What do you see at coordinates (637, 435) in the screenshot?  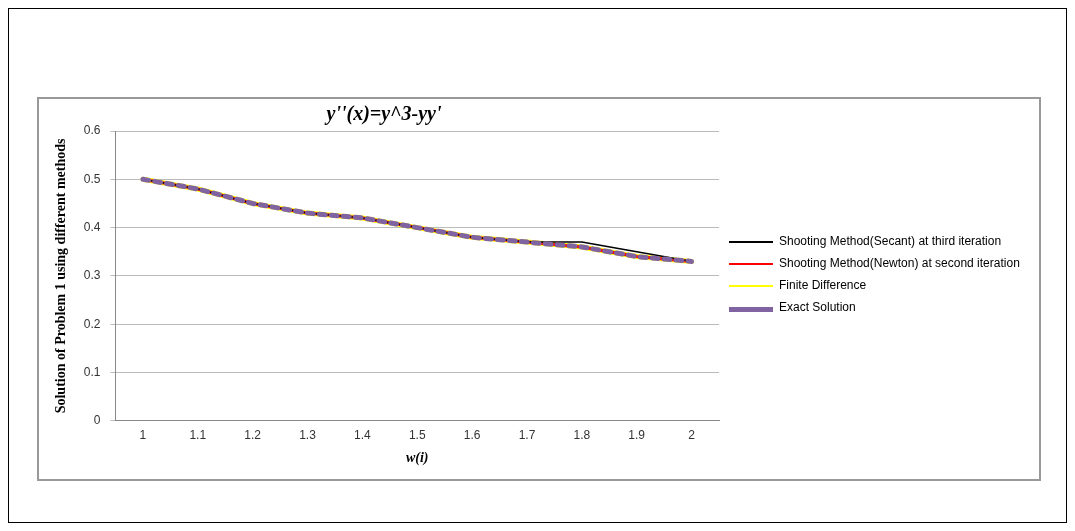 I see `x-tick-label: 1.9` at bounding box center [637, 435].